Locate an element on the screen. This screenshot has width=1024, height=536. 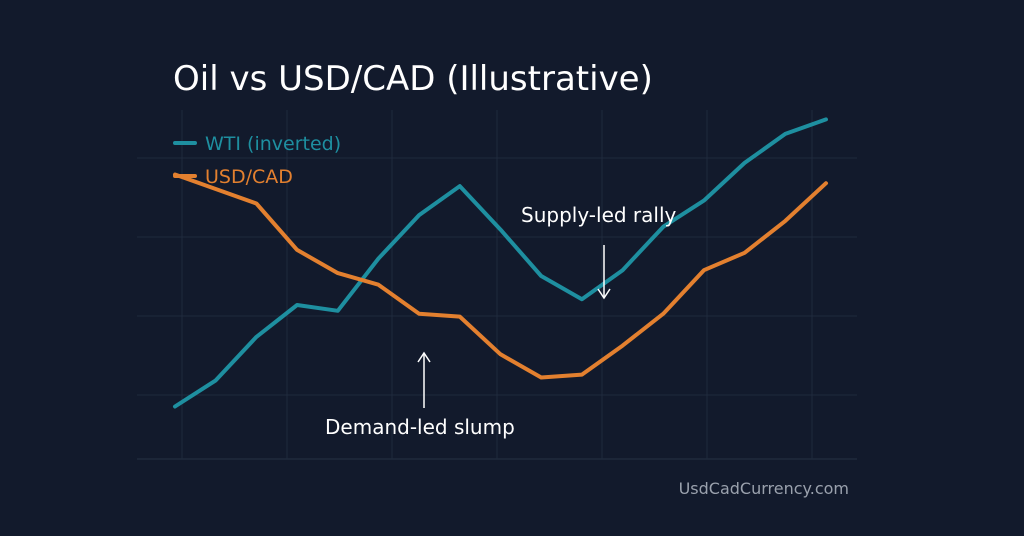
legend: WTI (inverted) USD/CAD is located at coordinates (257, 160).